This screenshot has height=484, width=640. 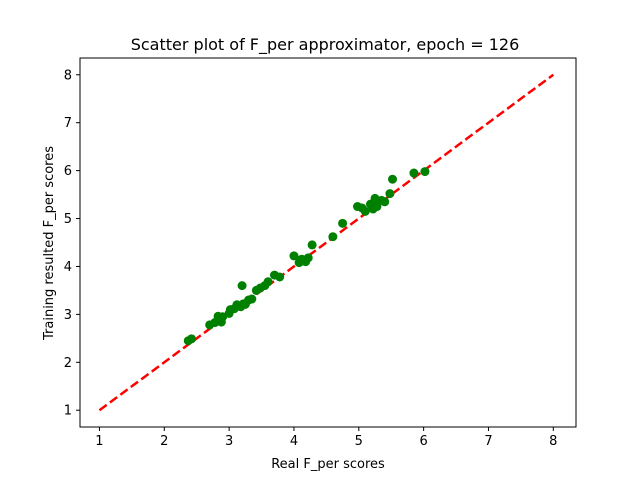 I want to click on y-tick-label-1: 1, so click(x=68, y=411).